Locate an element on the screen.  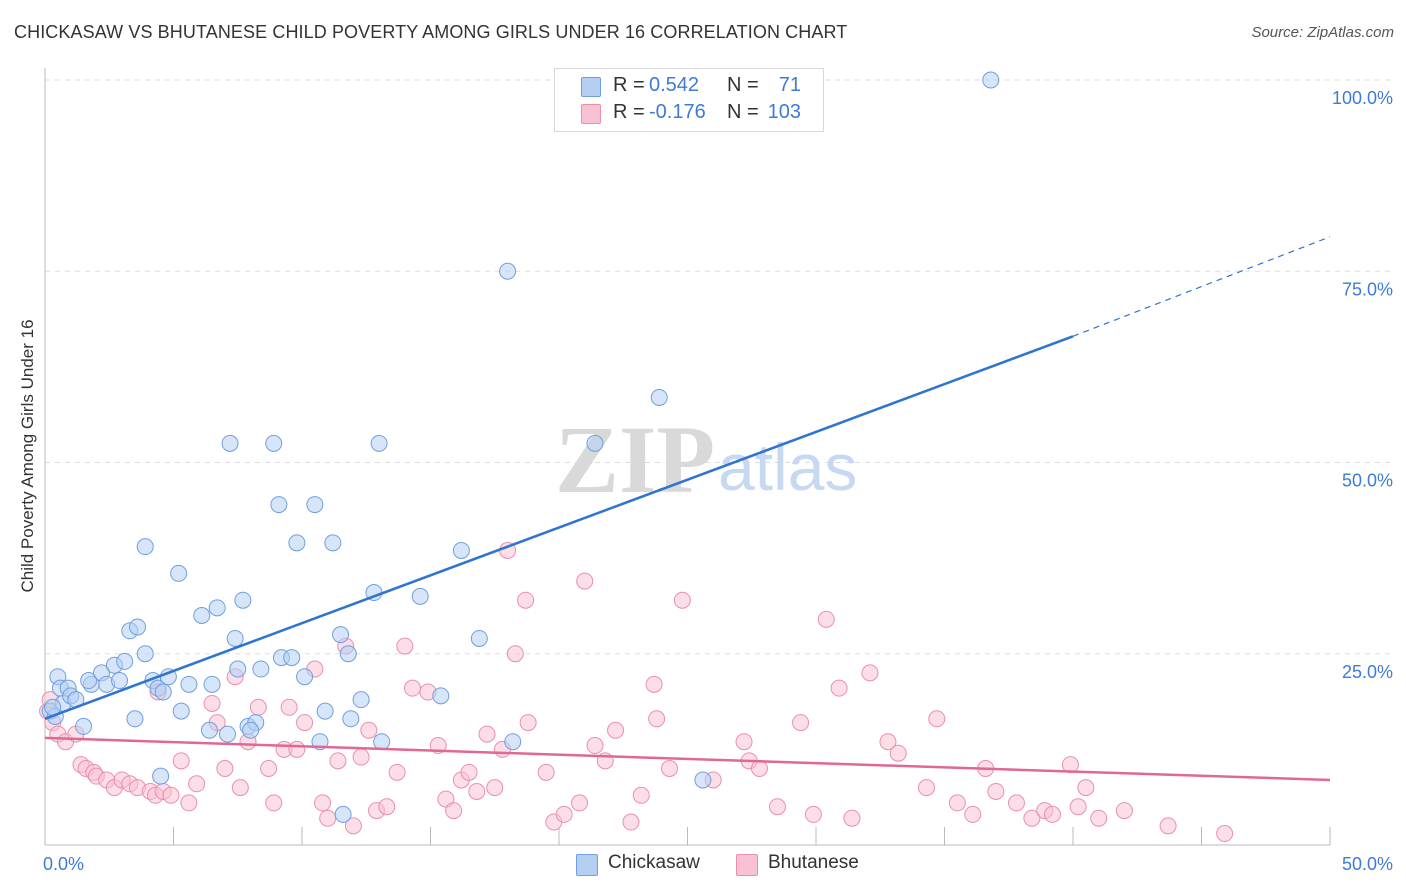
x-tick-label: 50.0% is located at coordinates (1367, 864).